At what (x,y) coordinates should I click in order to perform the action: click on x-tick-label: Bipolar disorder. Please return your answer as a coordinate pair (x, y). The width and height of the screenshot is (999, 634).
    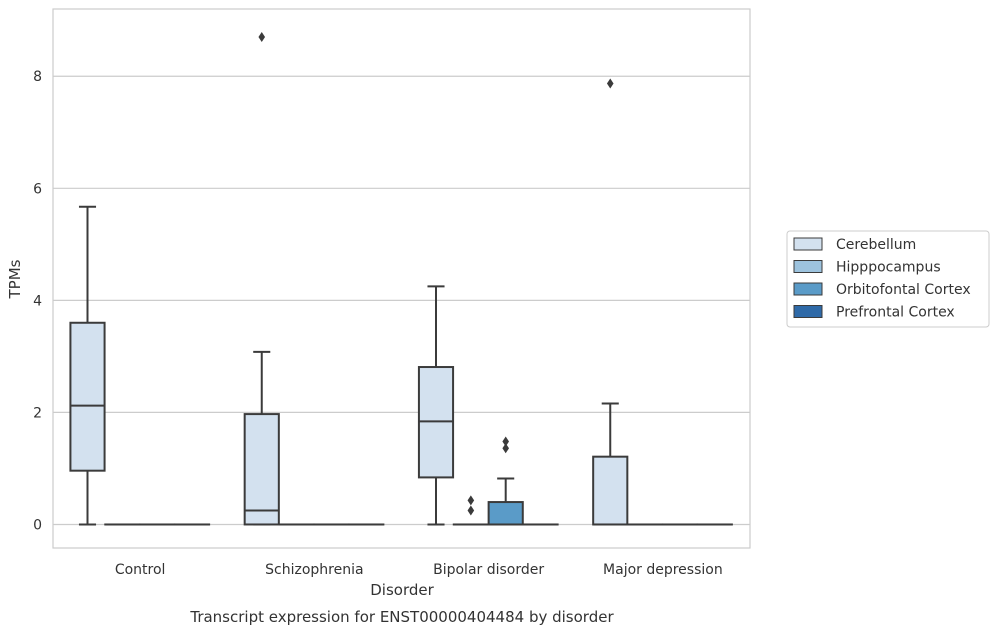
    Looking at the image, I should click on (488, 570).